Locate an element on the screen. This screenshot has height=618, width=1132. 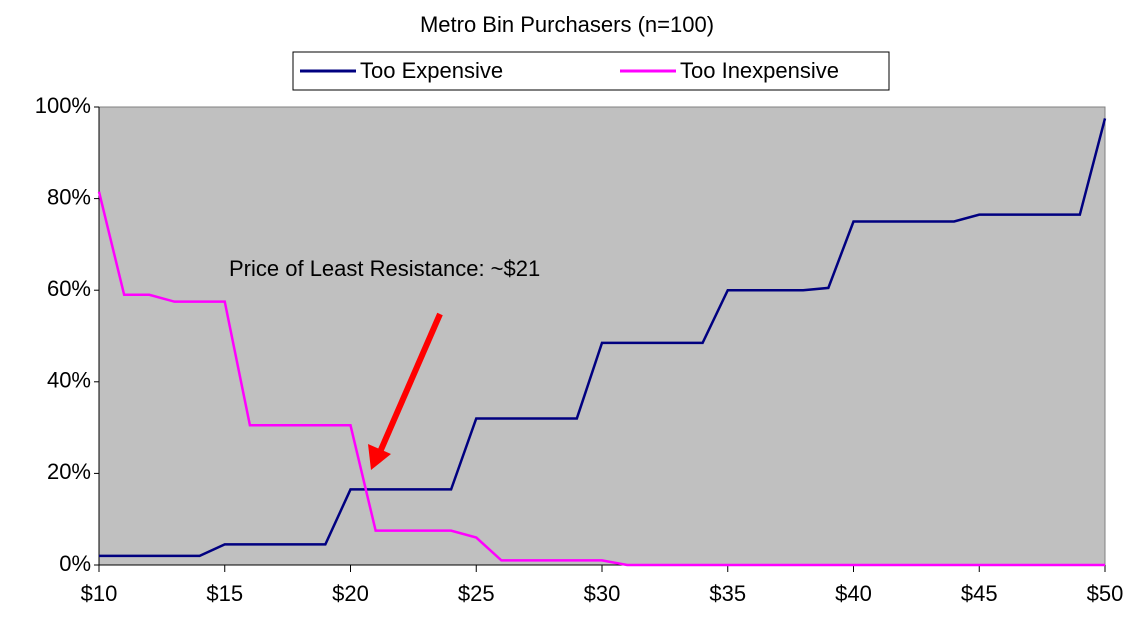
legend-label: Too Inexpensive is located at coordinates (759, 70).